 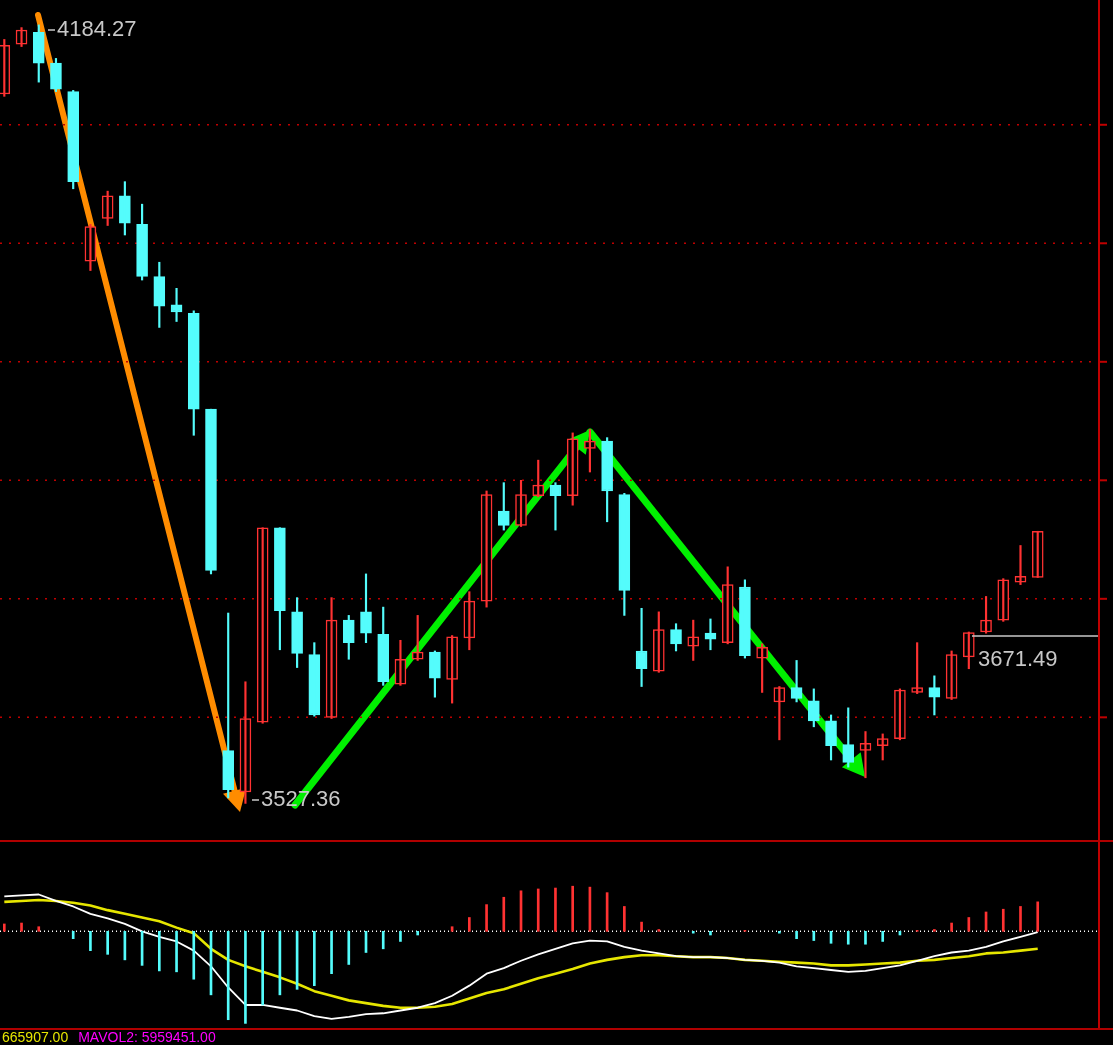 I want to click on annotation: 3671.49, so click(x=1018, y=659).